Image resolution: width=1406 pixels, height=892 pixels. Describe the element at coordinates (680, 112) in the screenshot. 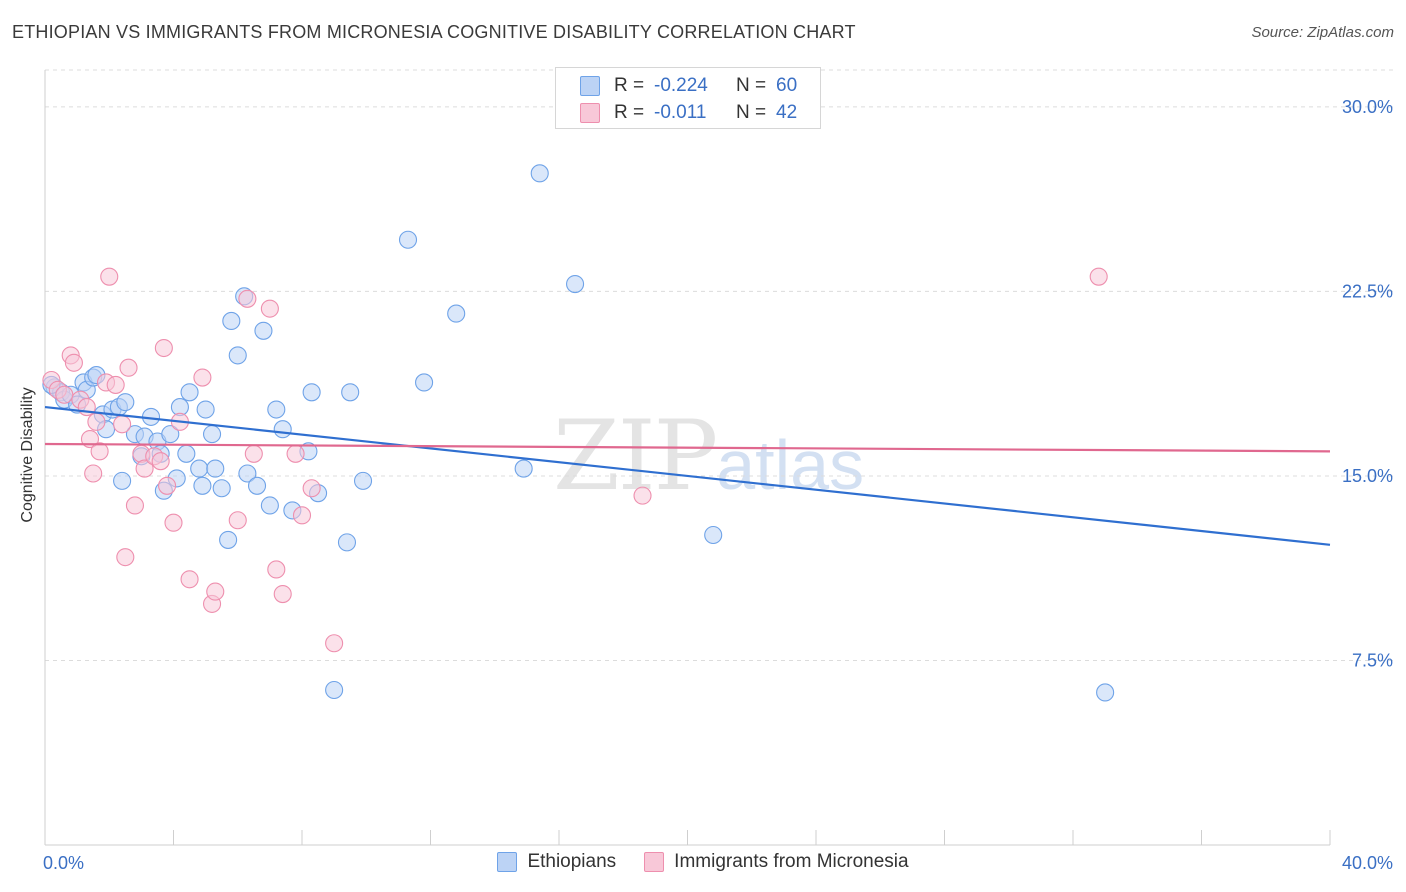

I see `legend-r-value: -0.011` at that location.